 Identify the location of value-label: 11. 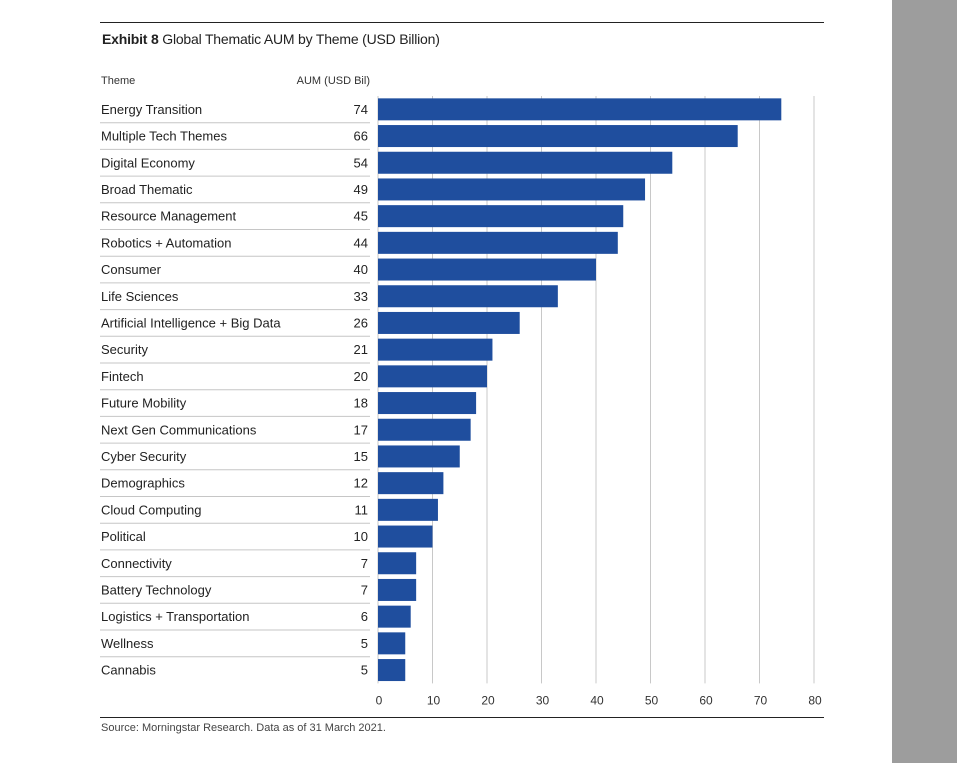
(362, 509).